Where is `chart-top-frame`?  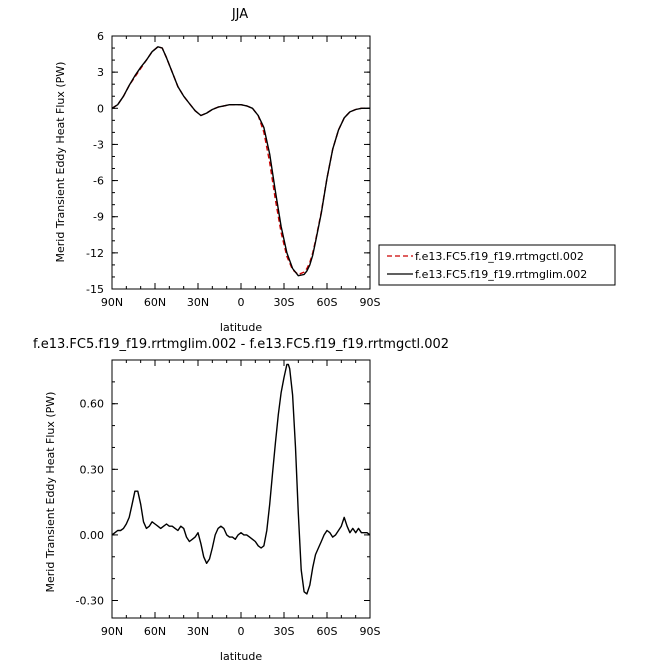
chart-top-frame is located at coordinates (241, 162).